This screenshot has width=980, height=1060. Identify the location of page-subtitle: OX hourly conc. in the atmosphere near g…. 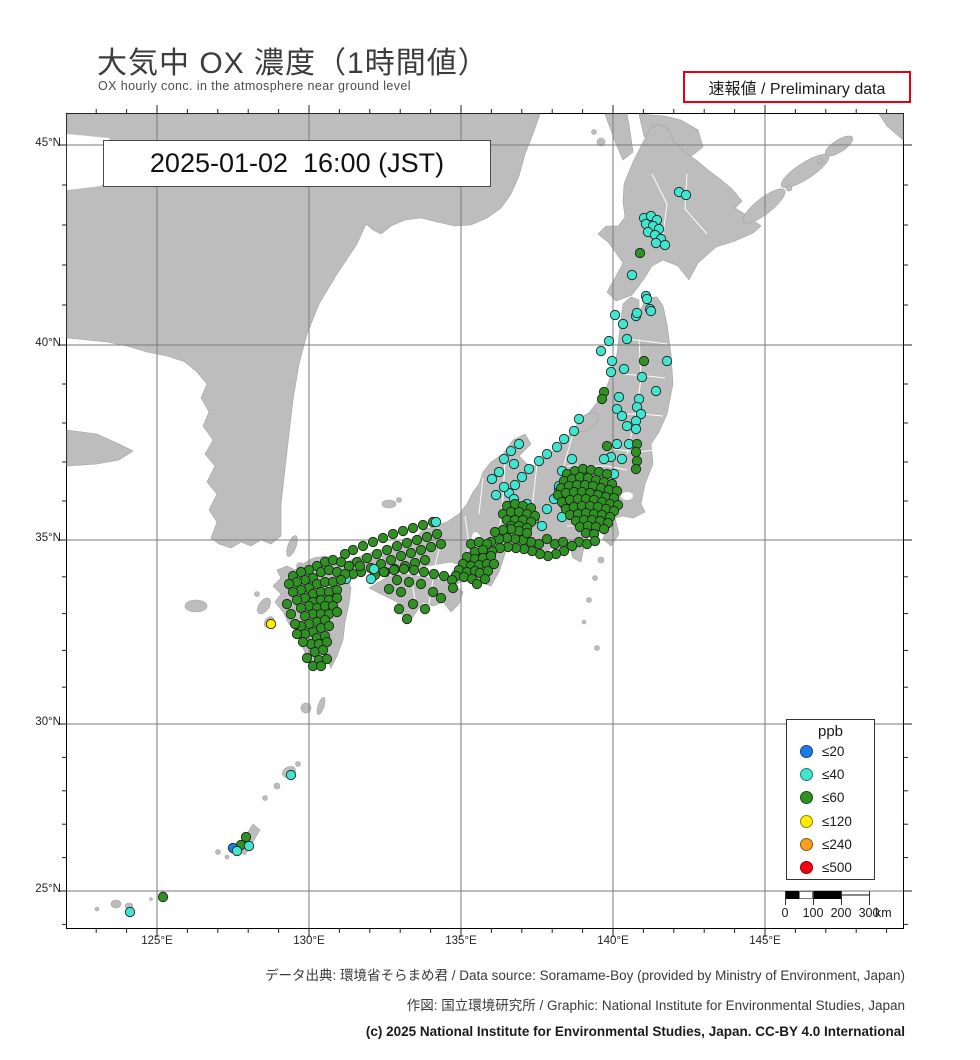
(254, 86).